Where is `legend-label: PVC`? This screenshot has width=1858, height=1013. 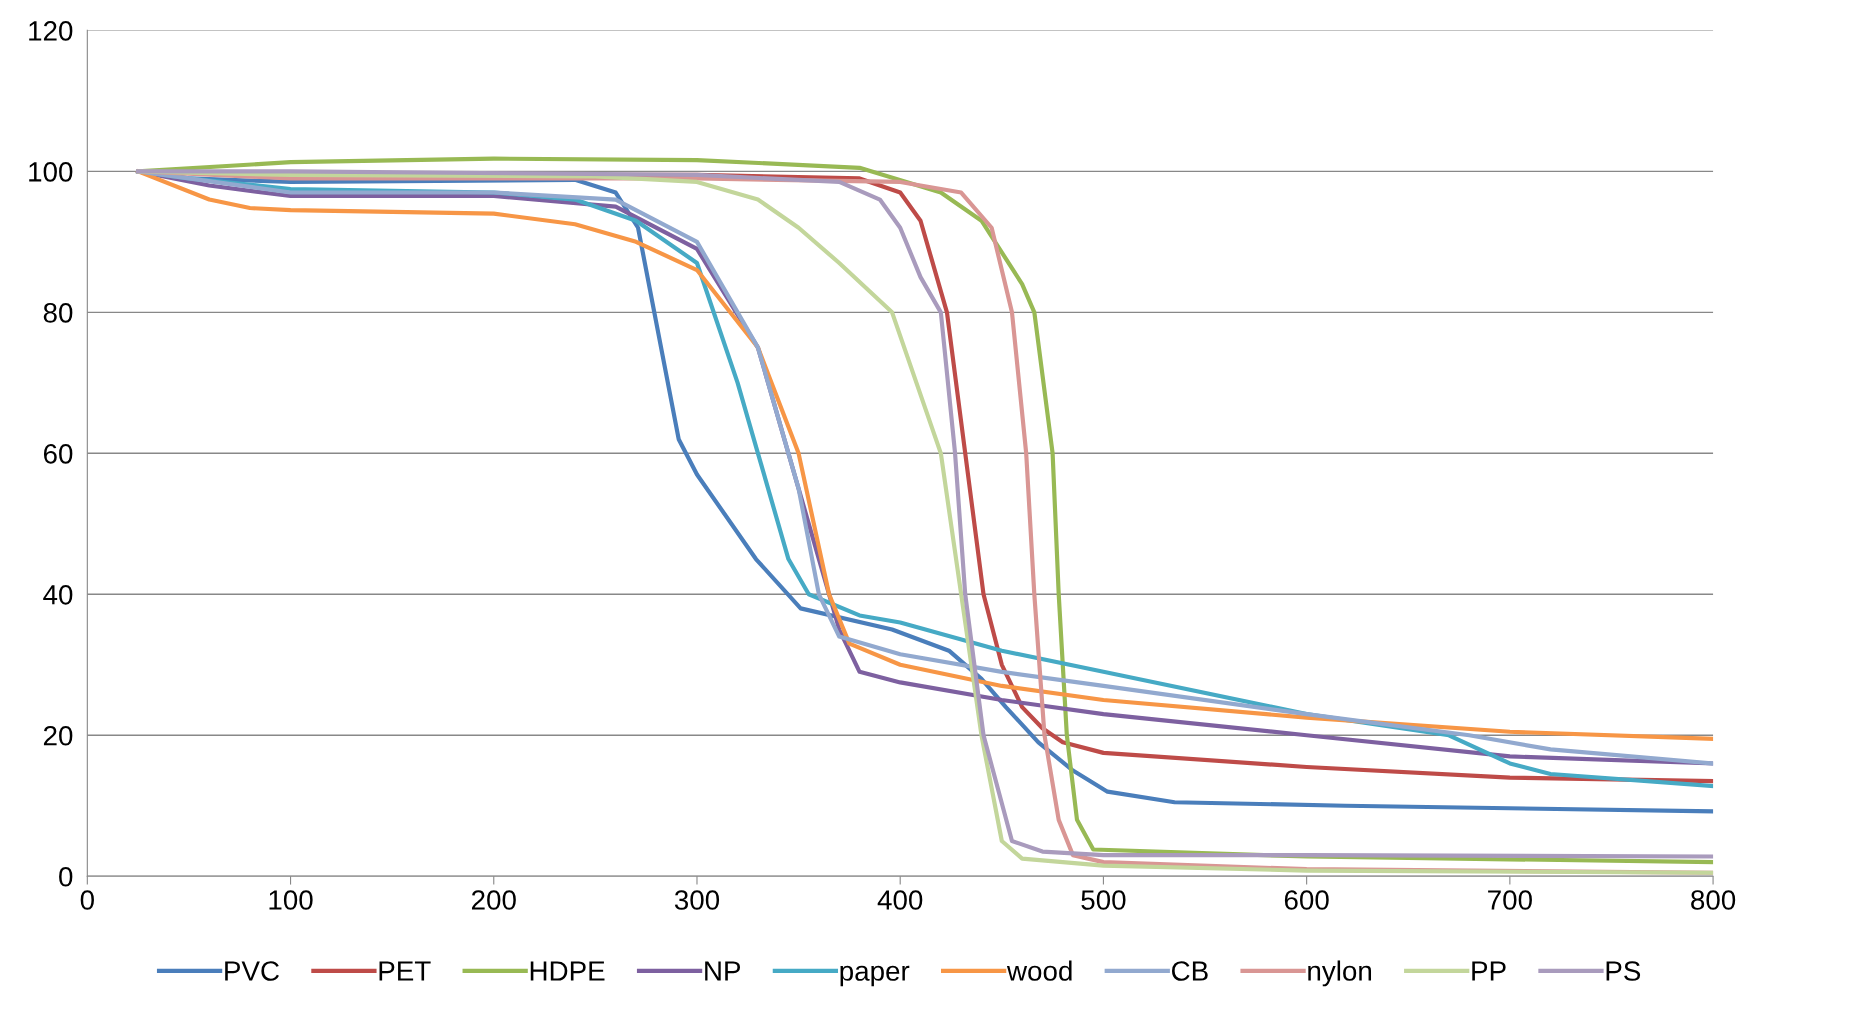 legend-label: PVC is located at coordinates (252, 971).